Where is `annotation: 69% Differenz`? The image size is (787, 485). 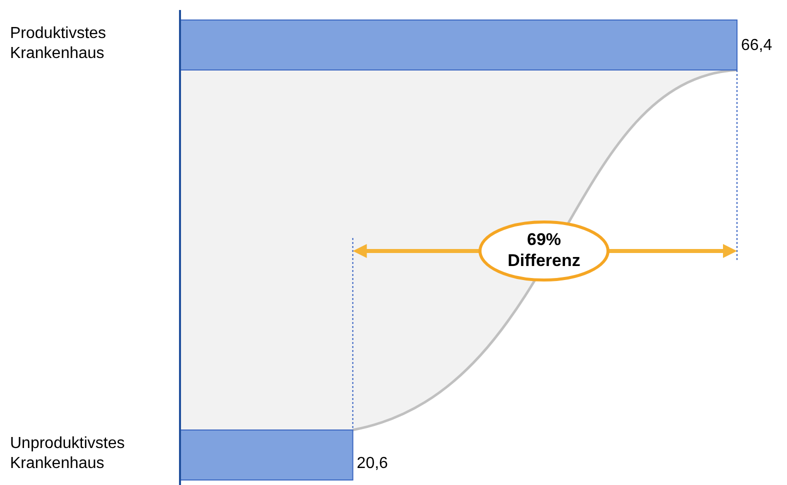 annotation: 69% Differenz is located at coordinates (544, 250).